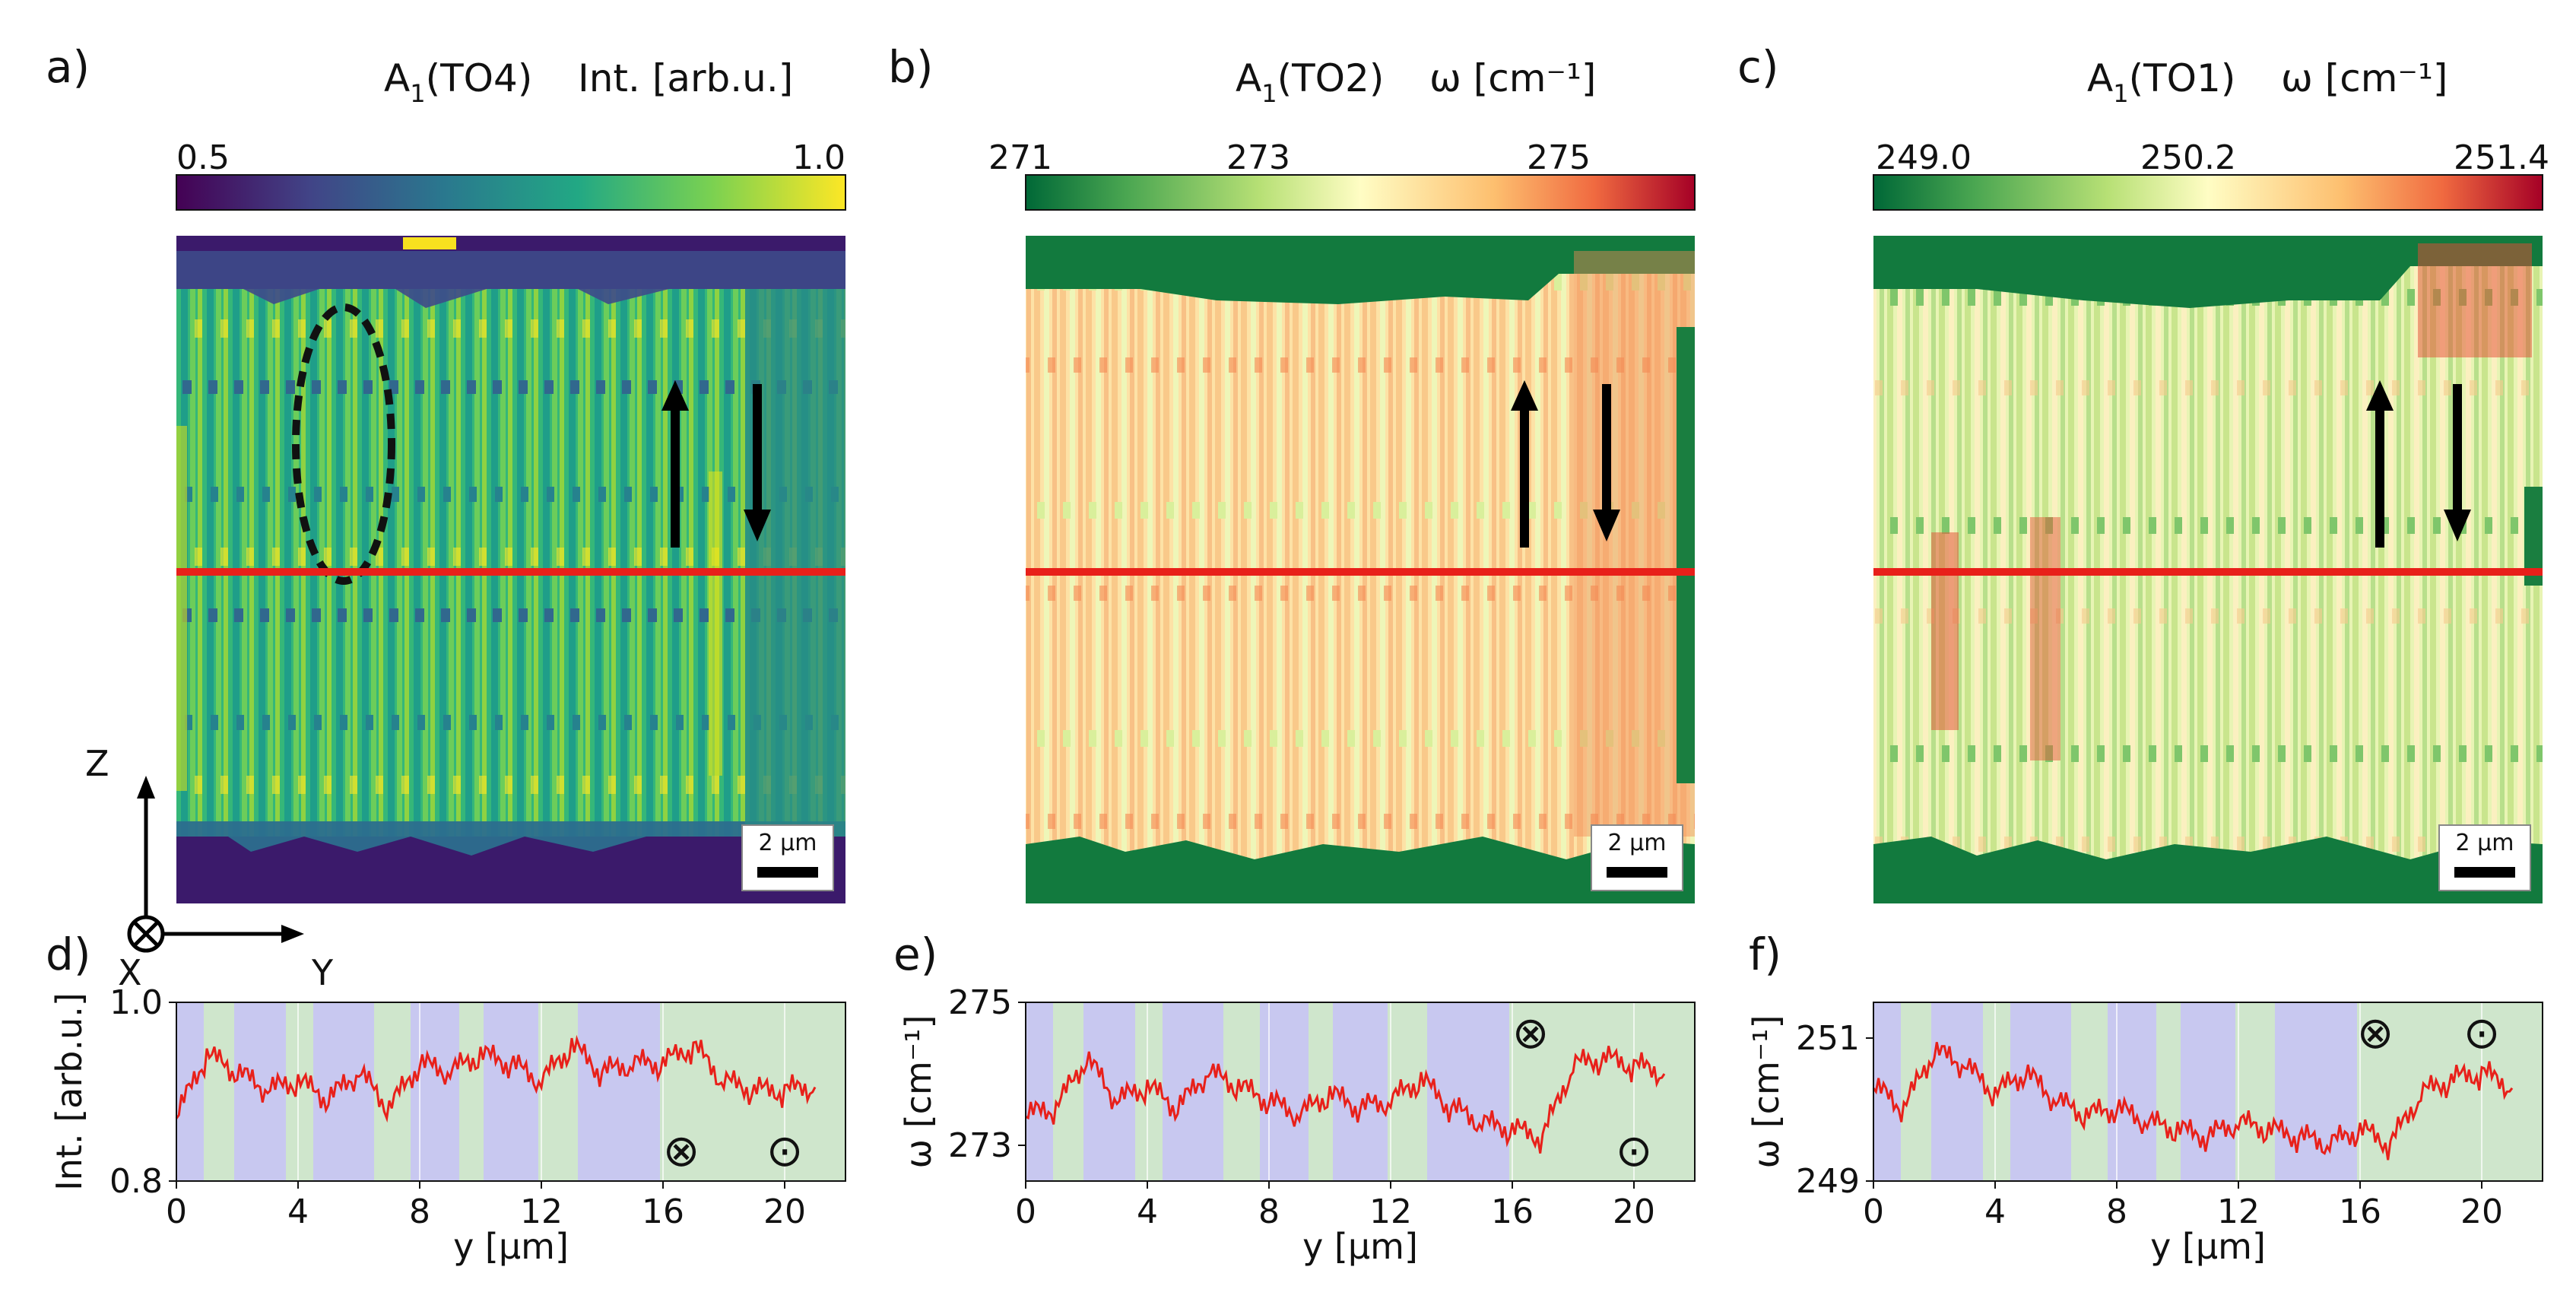 Image resolution: width=2576 pixels, height=1305 pixels. I want to click on y-tick-label: 275, so click(980, 1003).